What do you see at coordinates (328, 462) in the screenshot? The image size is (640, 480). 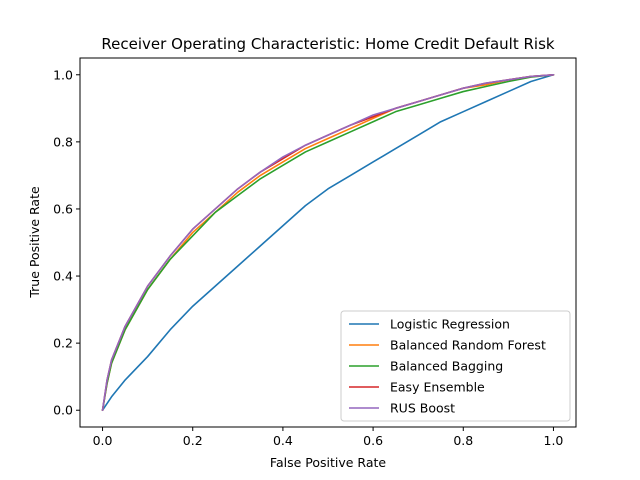 I see `x-axis-label: False Positive Rate` at bounding box center [328, 462].